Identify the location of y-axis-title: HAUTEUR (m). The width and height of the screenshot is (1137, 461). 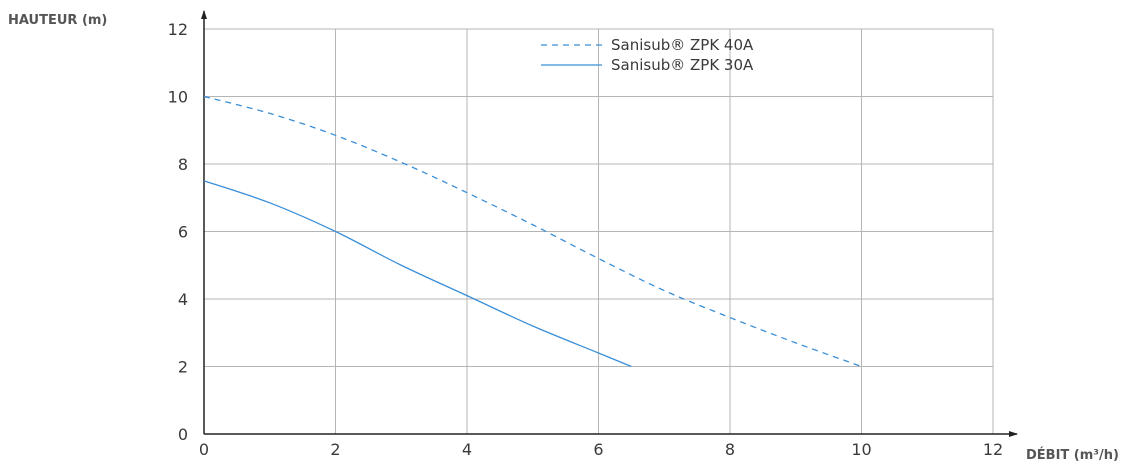
(57, 20).